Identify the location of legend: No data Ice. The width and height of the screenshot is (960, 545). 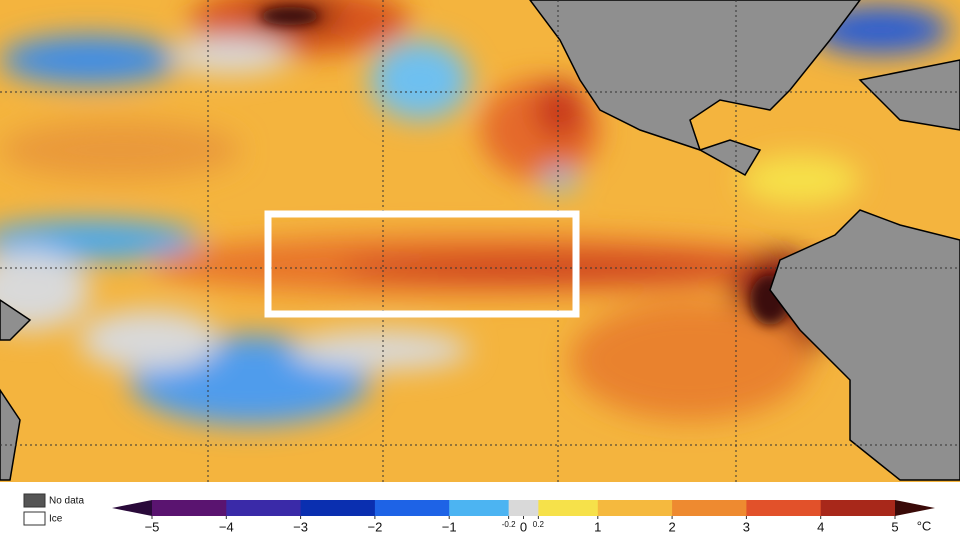
(53, 509).